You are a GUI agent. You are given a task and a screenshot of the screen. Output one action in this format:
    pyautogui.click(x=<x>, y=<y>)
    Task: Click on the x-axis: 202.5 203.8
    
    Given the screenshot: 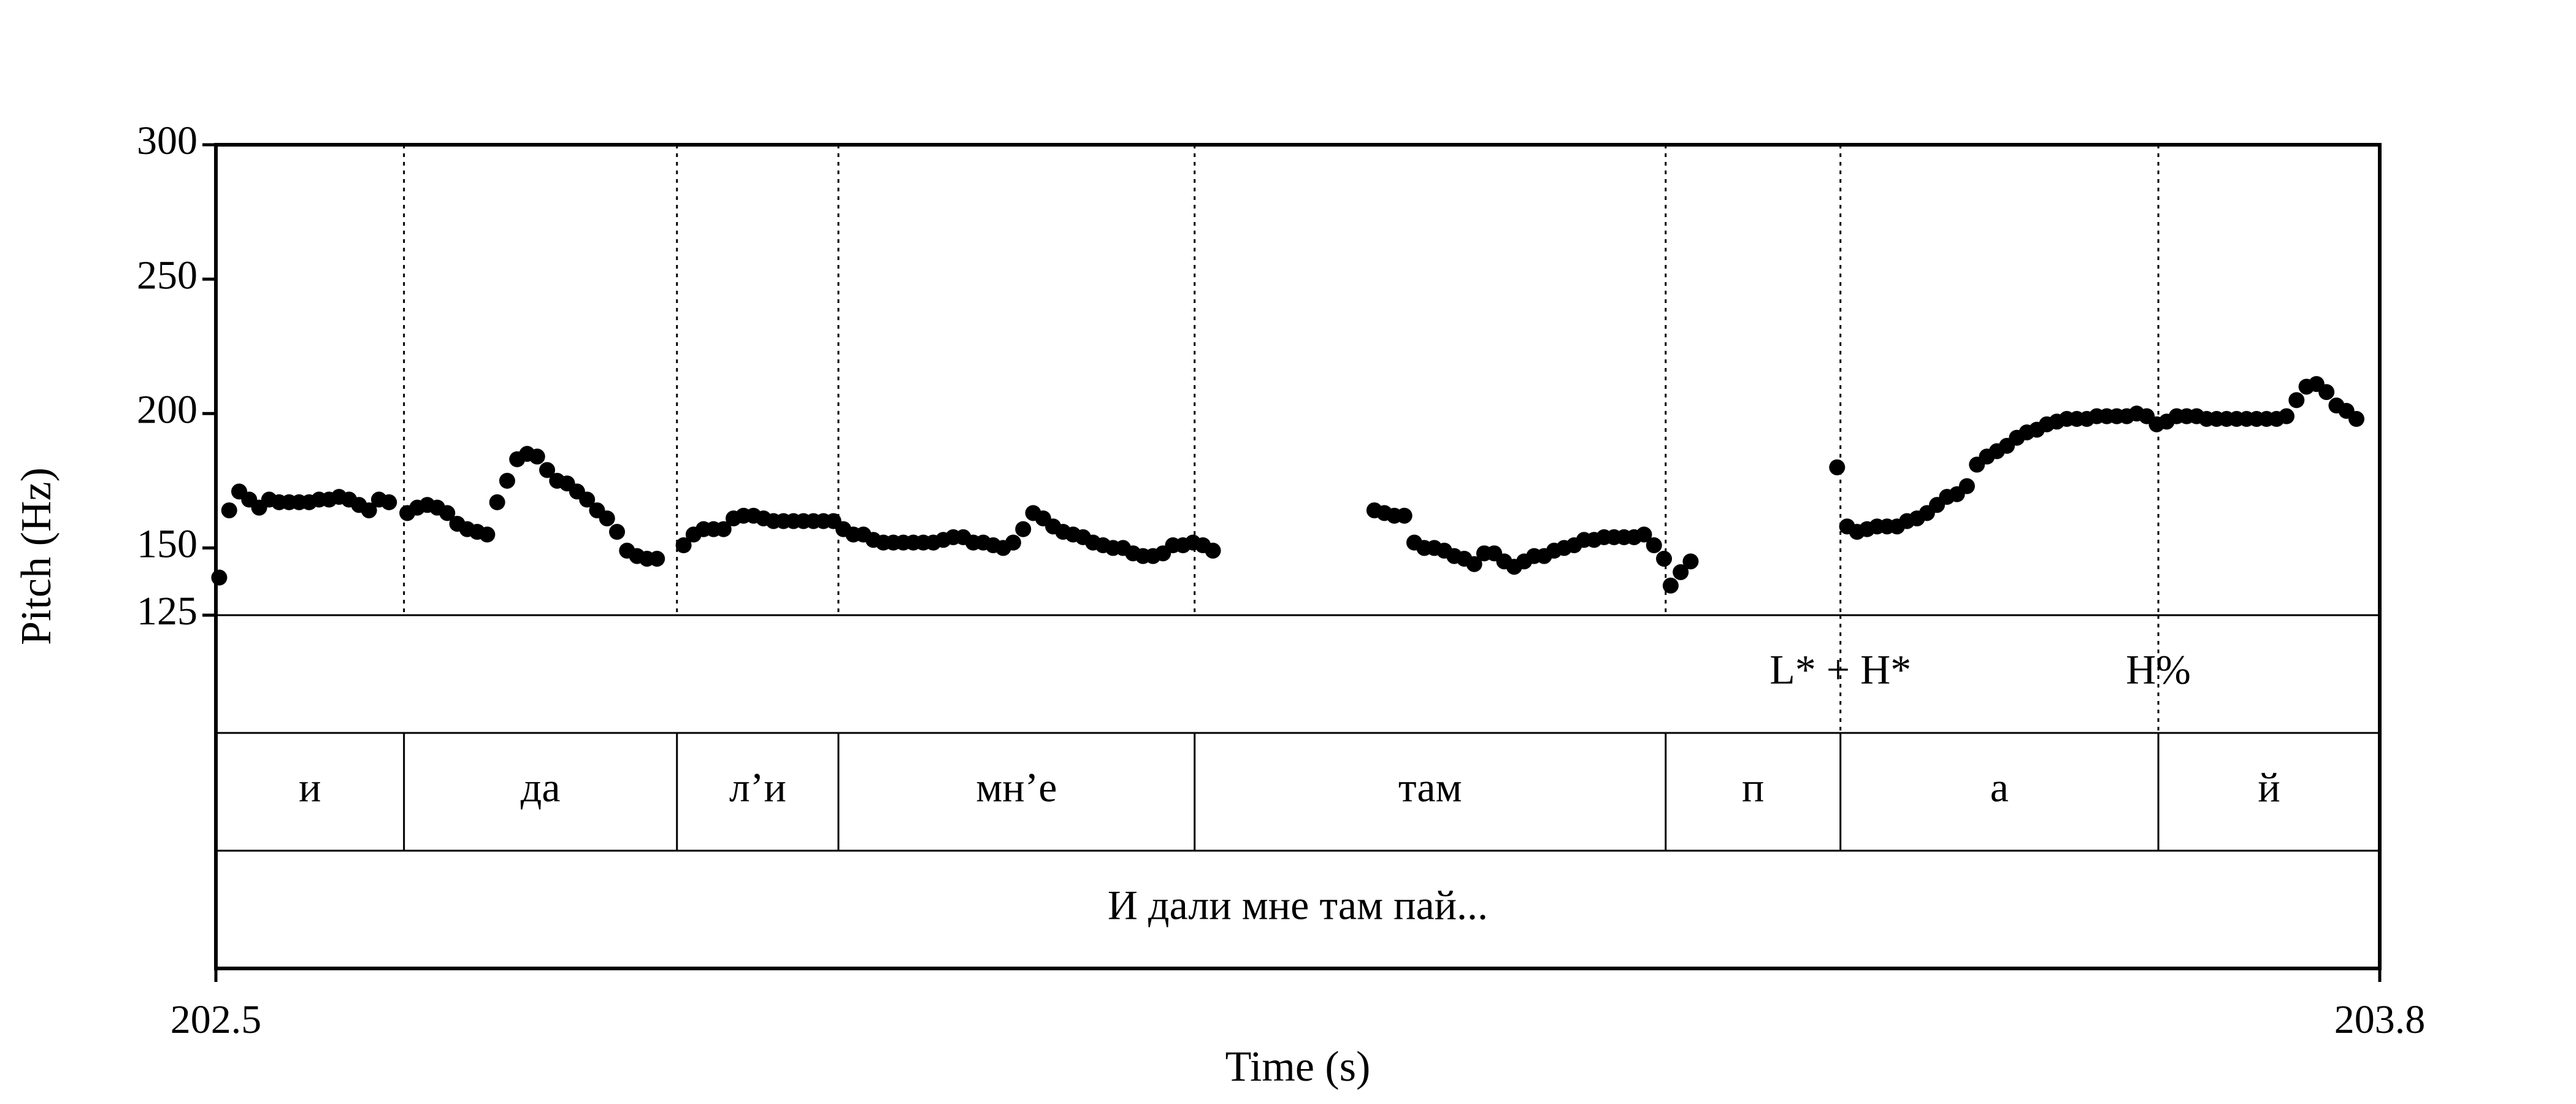 What is the action you would take?
    pyautogui.click(x=1298, y=1005)
    